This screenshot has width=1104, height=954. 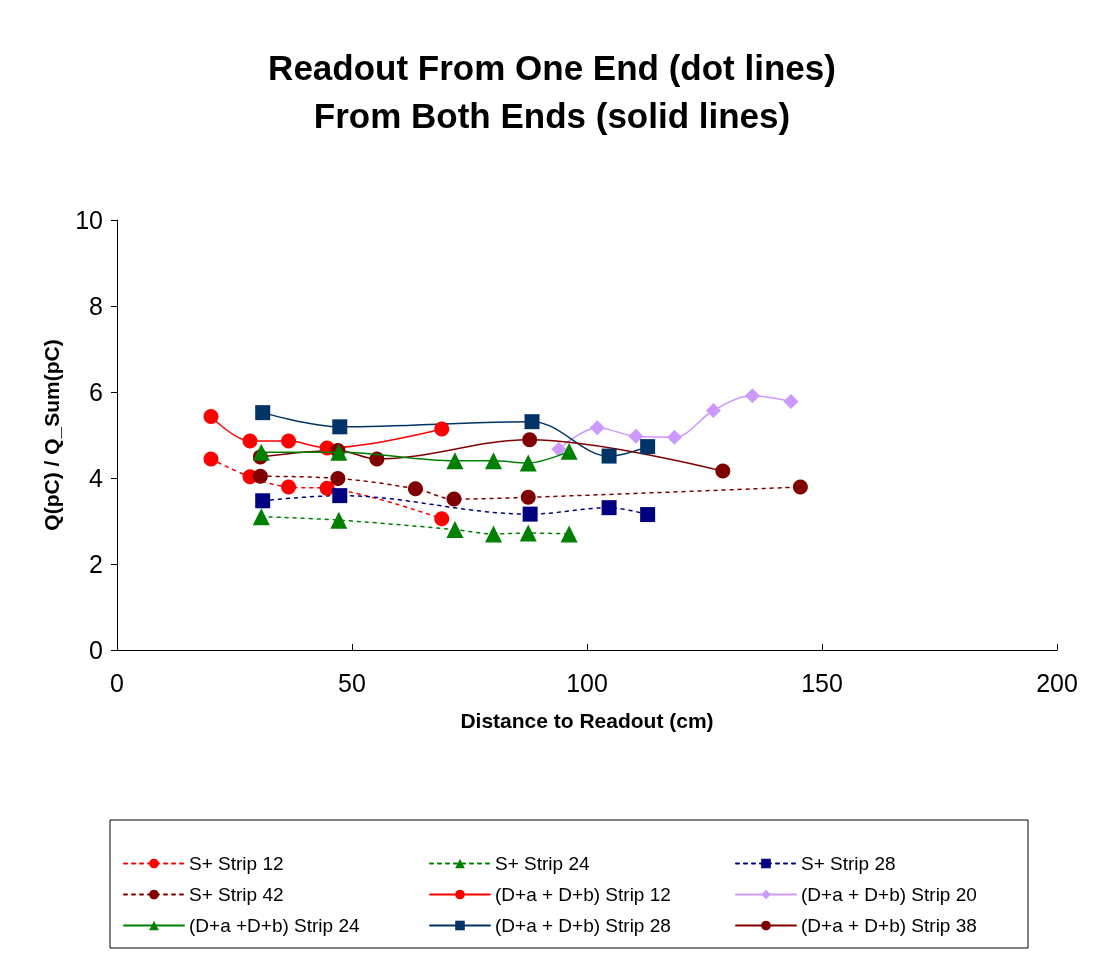 I want to click on x-tick-label: 200, so click(x=1057, y=682).